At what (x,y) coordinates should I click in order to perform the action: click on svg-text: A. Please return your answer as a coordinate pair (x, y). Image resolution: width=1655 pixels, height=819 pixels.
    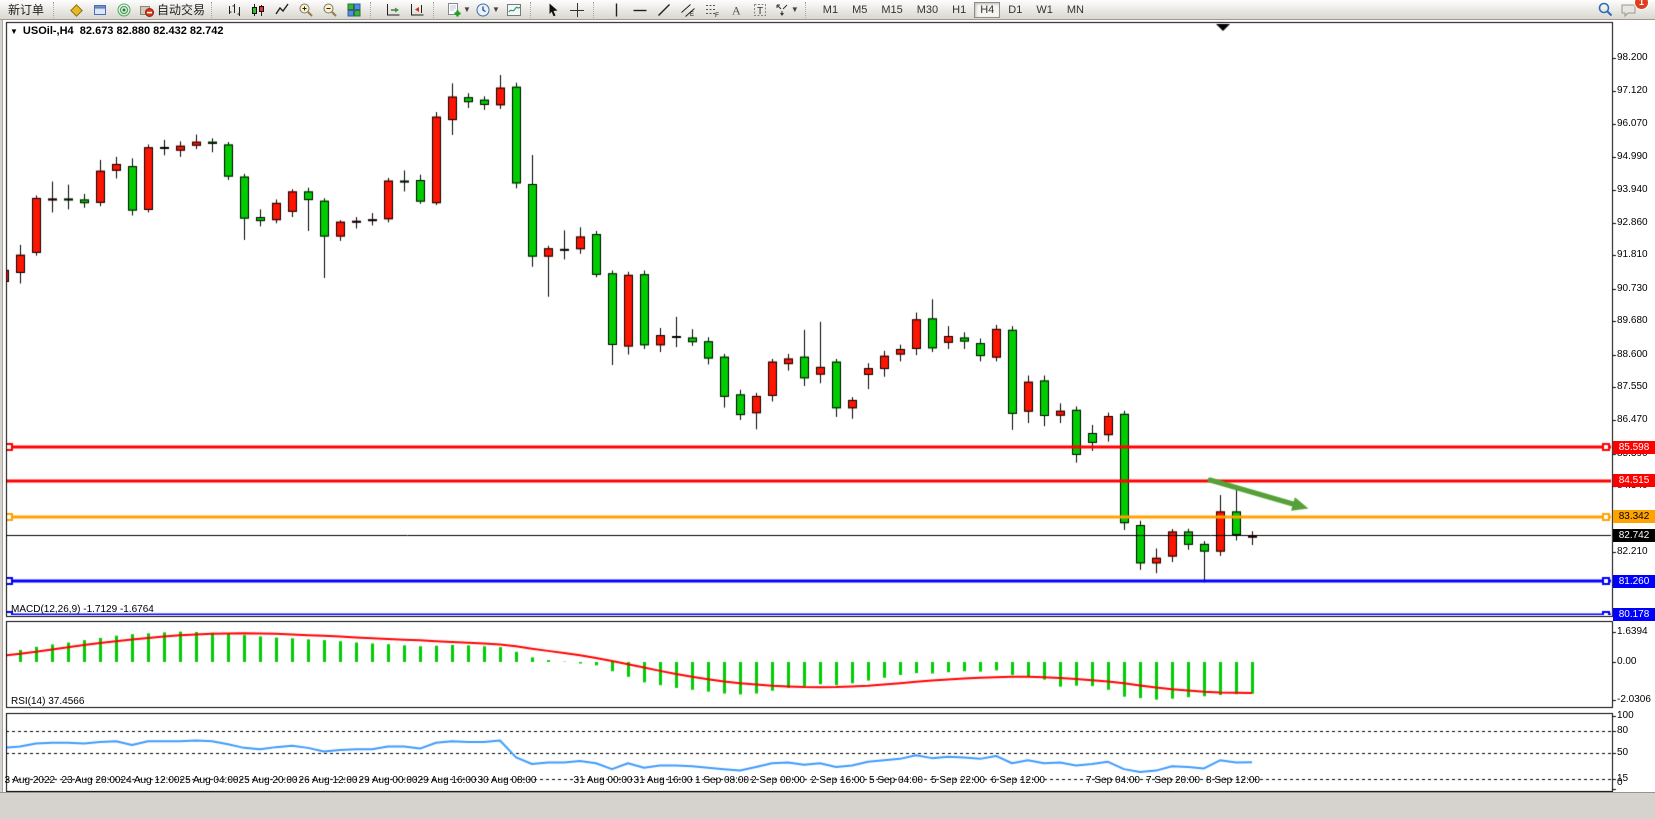
    Looking at the image, I should click on (736, 10).